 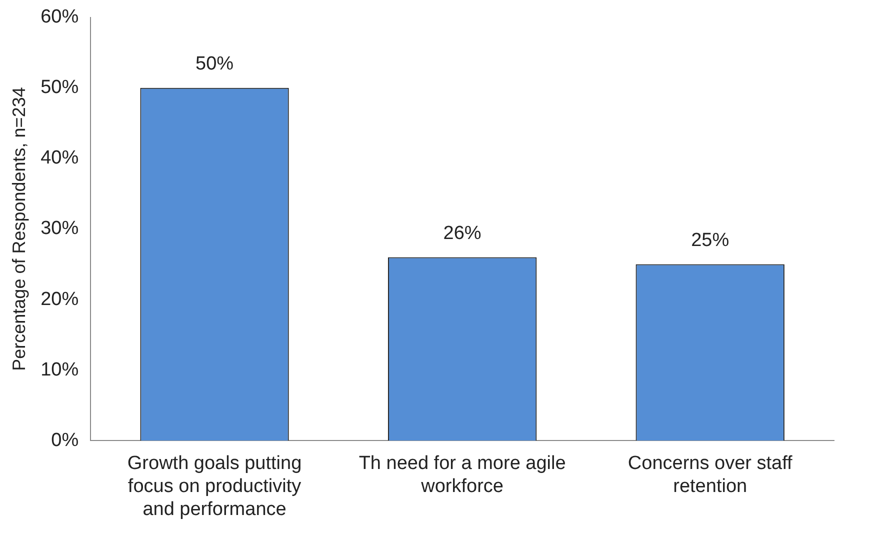 What do you see at coordinates (59, 229) in the screenshot?
I see `y-tick-label: 30%` at bounding box center [59, 229].